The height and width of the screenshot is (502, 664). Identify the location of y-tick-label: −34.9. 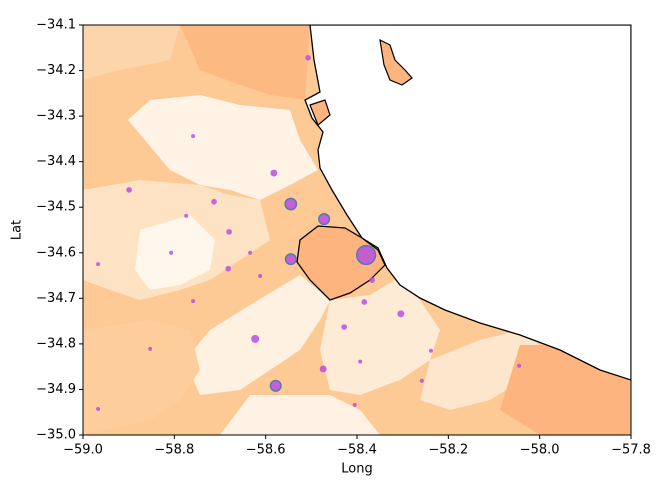
(56, 389).